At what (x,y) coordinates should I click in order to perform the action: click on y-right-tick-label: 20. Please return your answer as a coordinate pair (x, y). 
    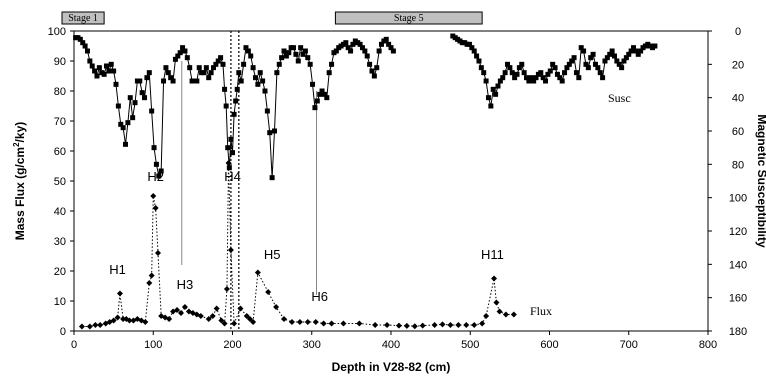
    Looking at the image, I should click on (738, 65).